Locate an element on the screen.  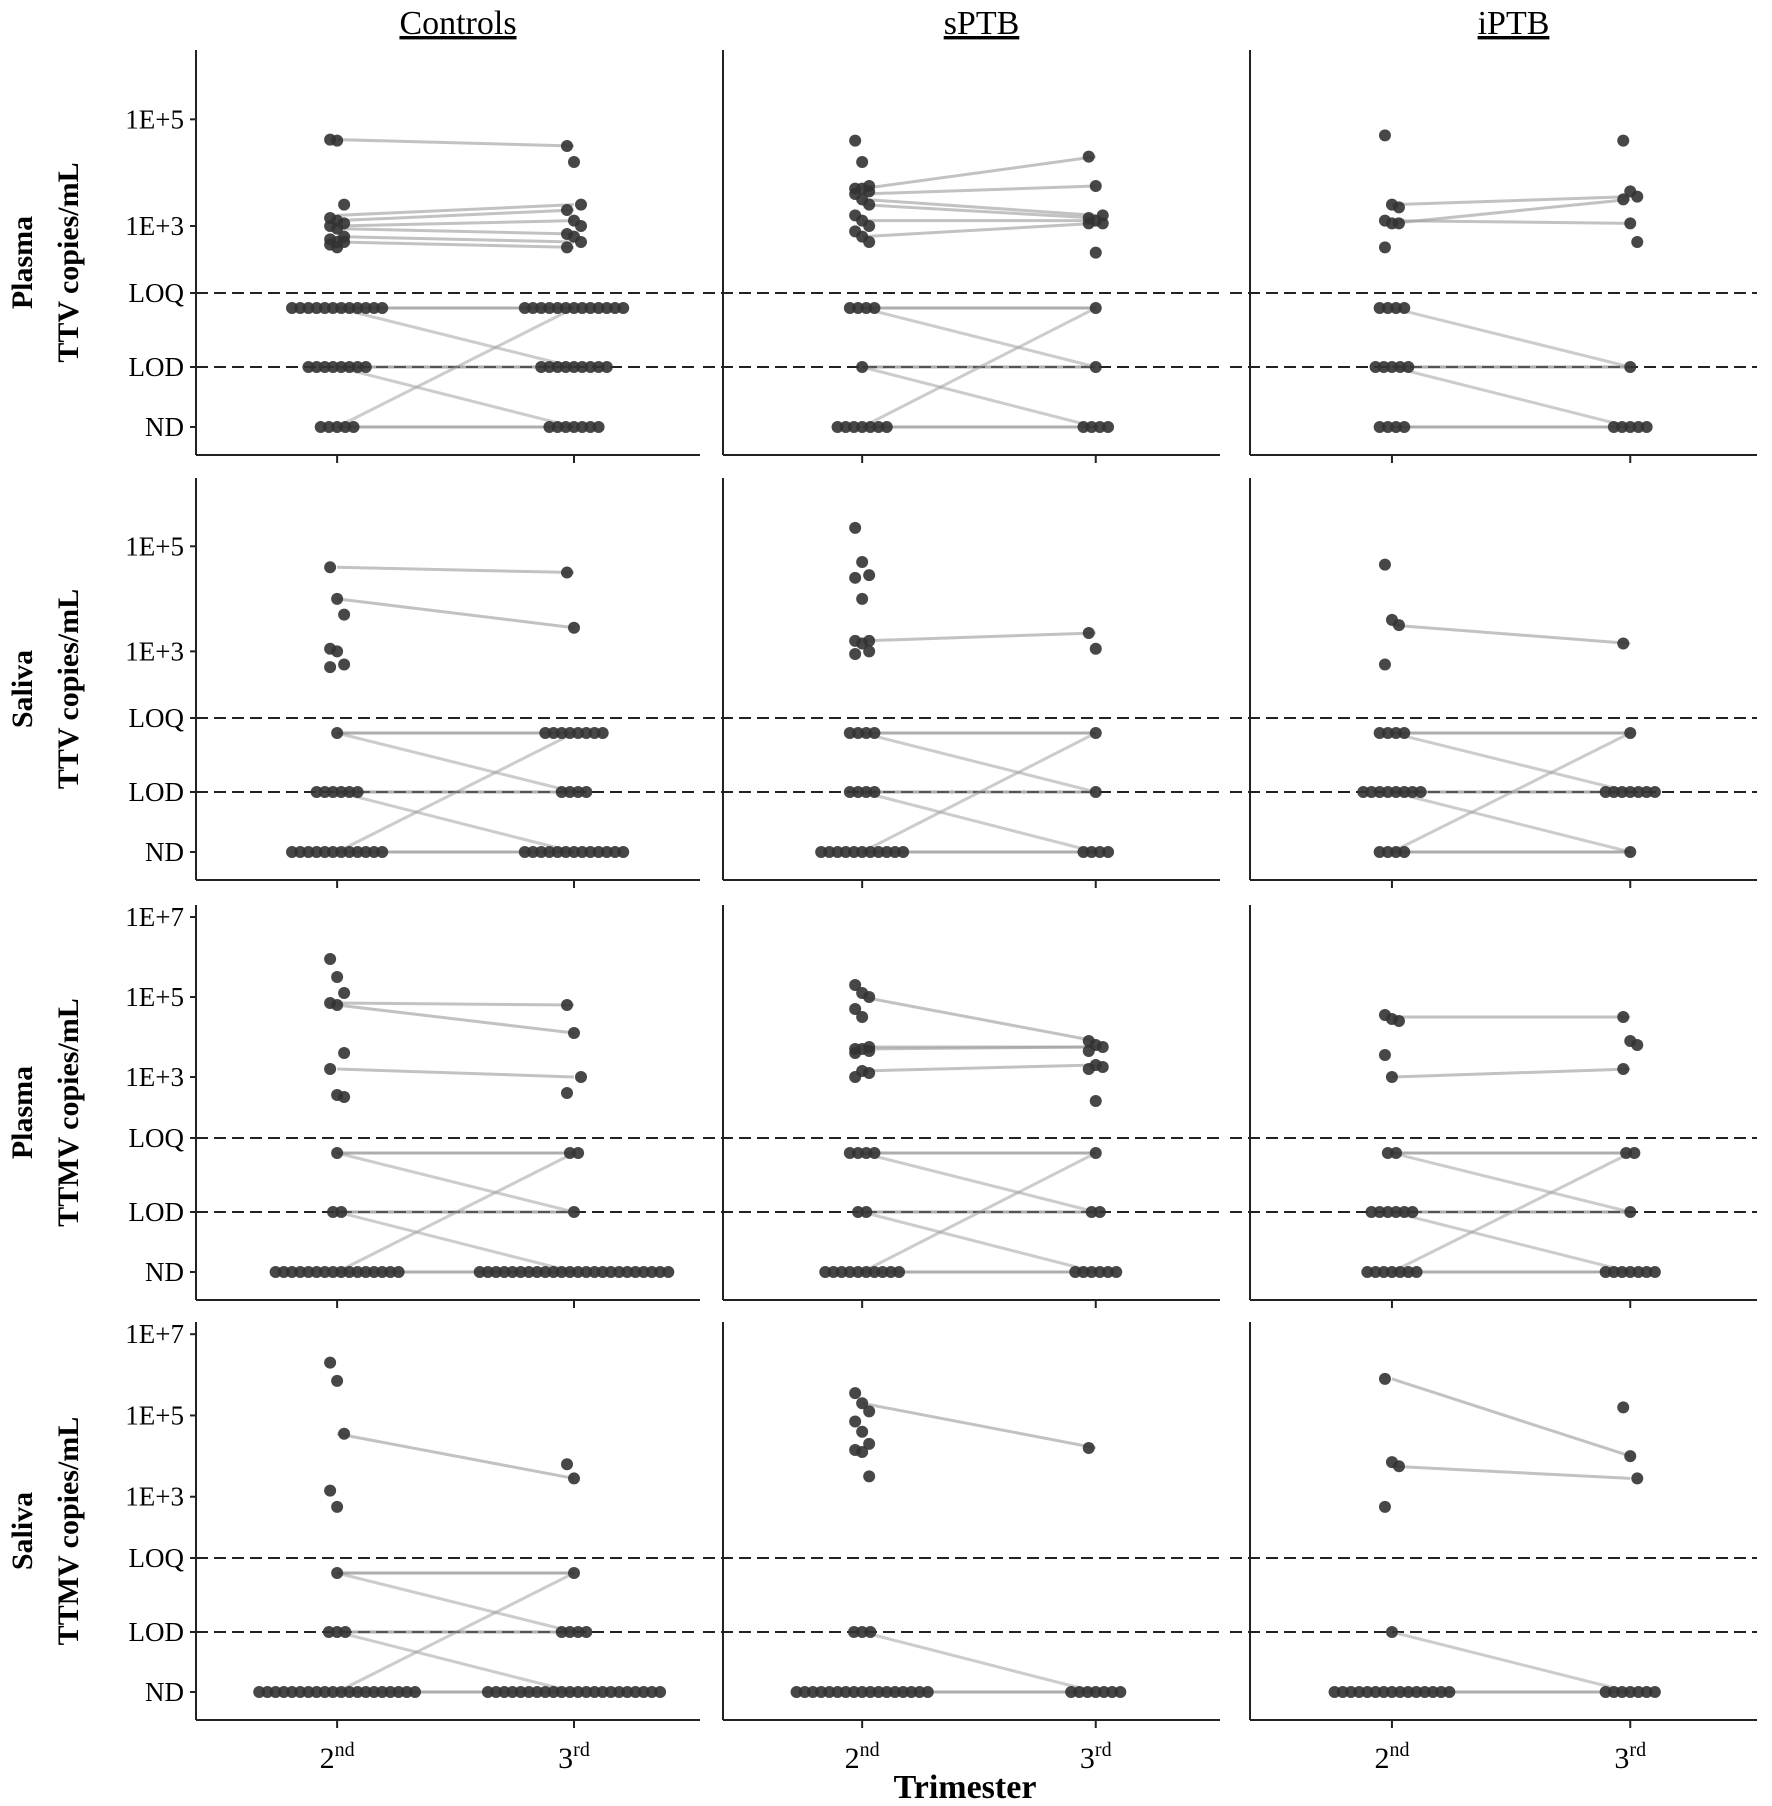
row-label: Plasma TTV copies/mL is located at coordinates (45, 262).